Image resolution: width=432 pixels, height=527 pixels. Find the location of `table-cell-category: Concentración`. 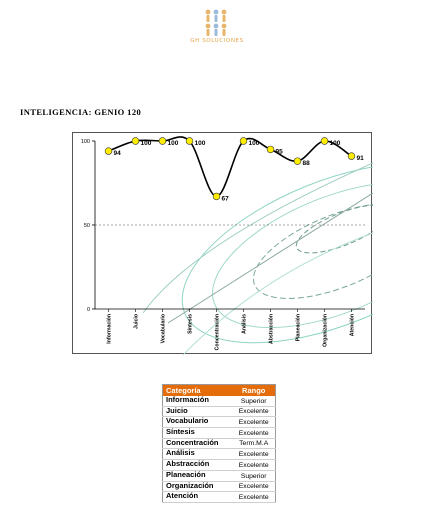

table-cell-category: Concentración is located at coordinates (197, 444).